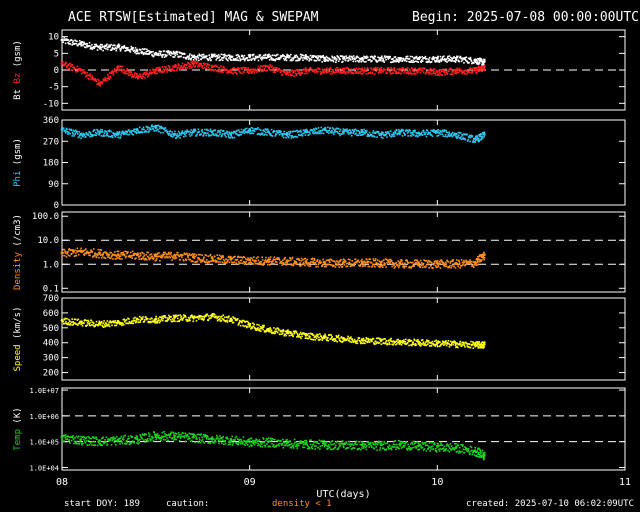 This screenshot has width=640, height=512. What do you see at coordinates (362, 70) in the screenshot?
I see `bz-data-point` at bounding box center [362, 70].